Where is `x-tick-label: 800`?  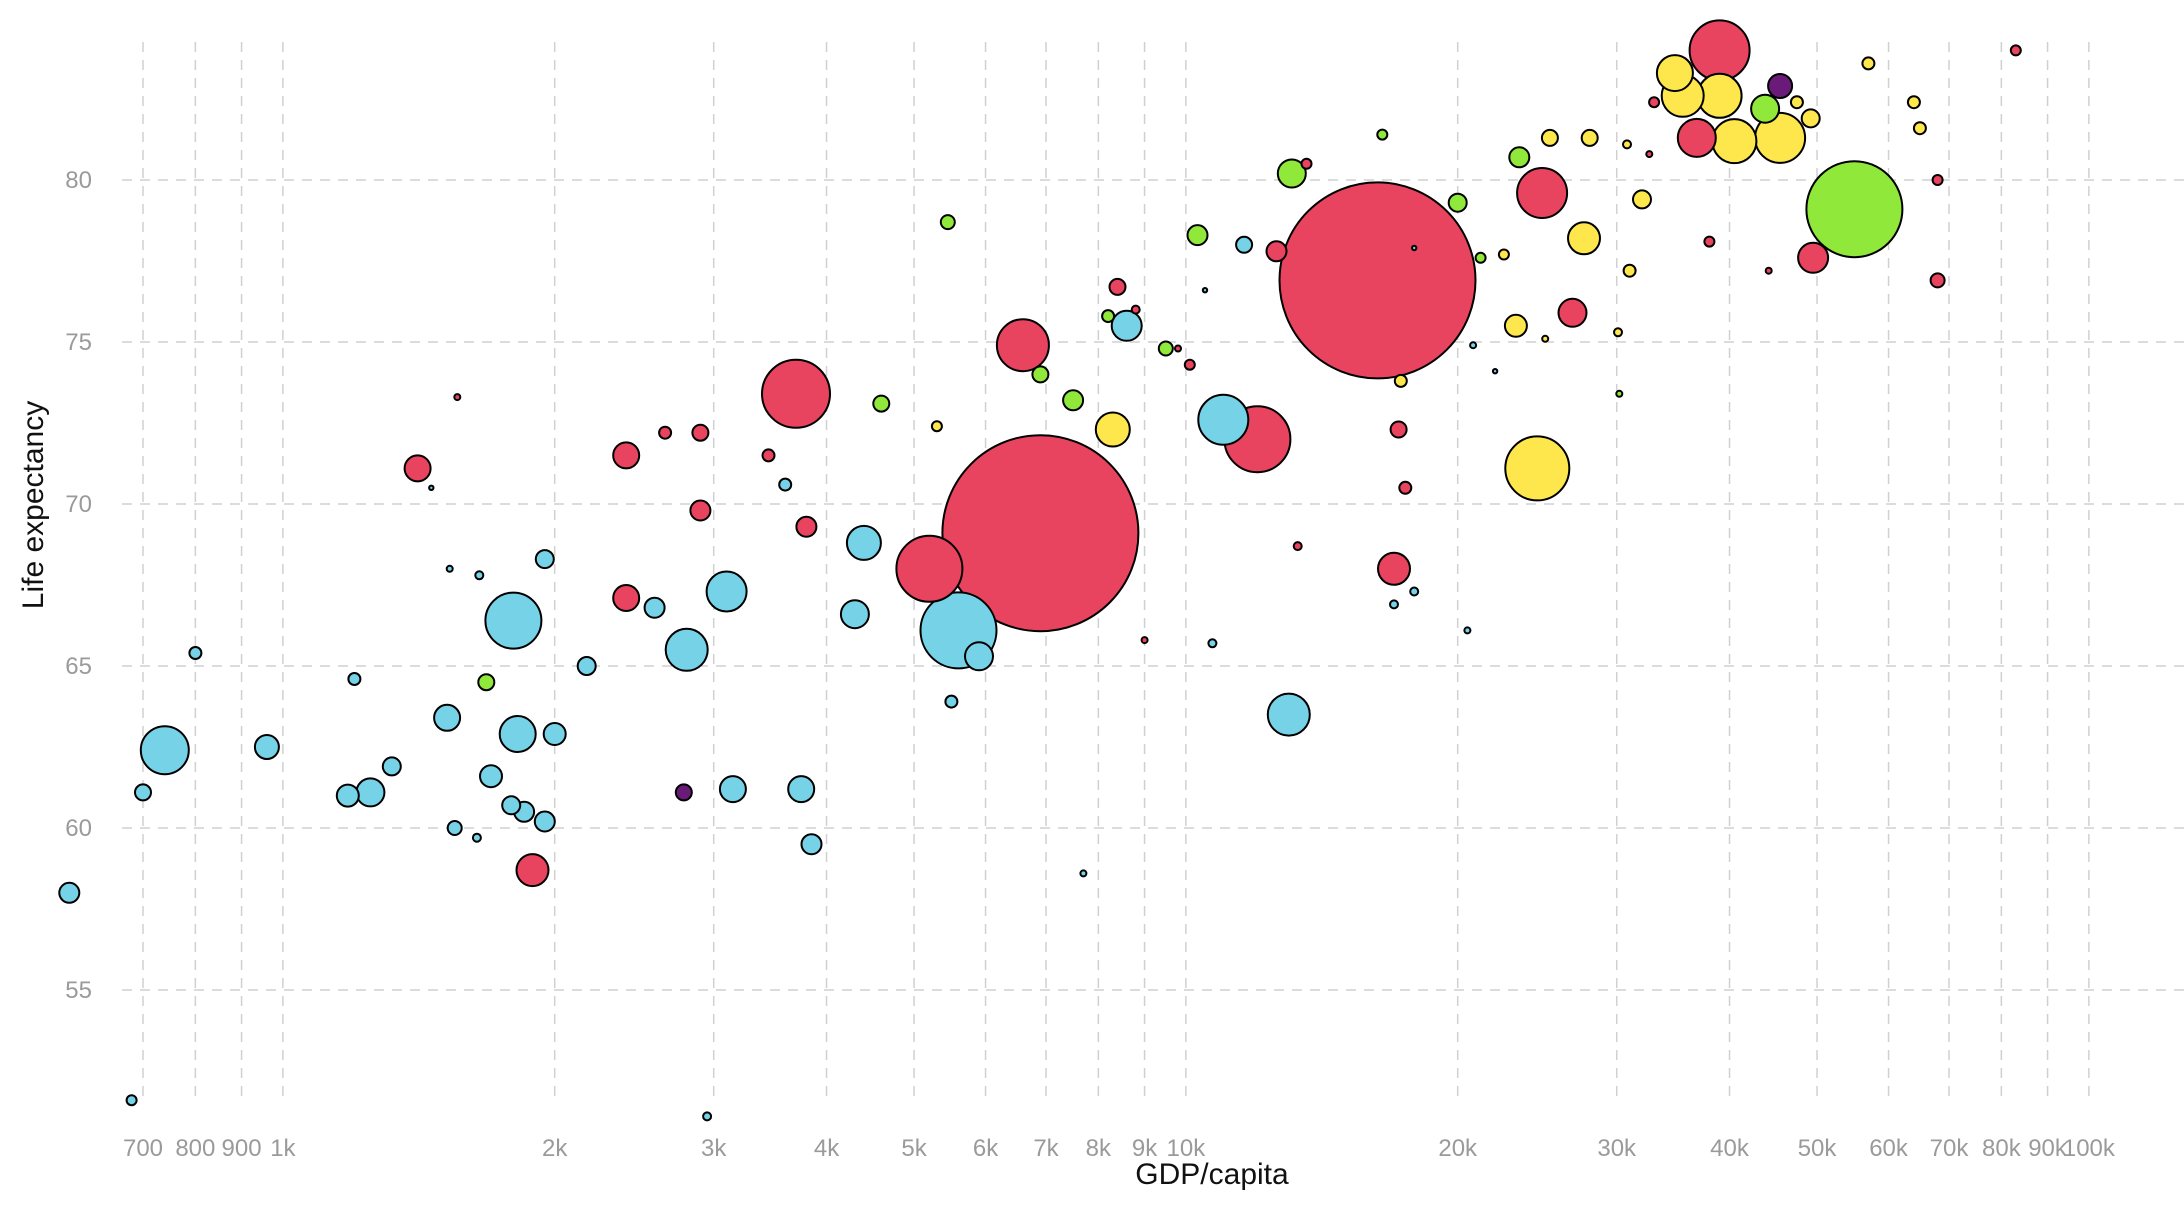 x-tick-label: 800 is located at coordinates (195, 1148).